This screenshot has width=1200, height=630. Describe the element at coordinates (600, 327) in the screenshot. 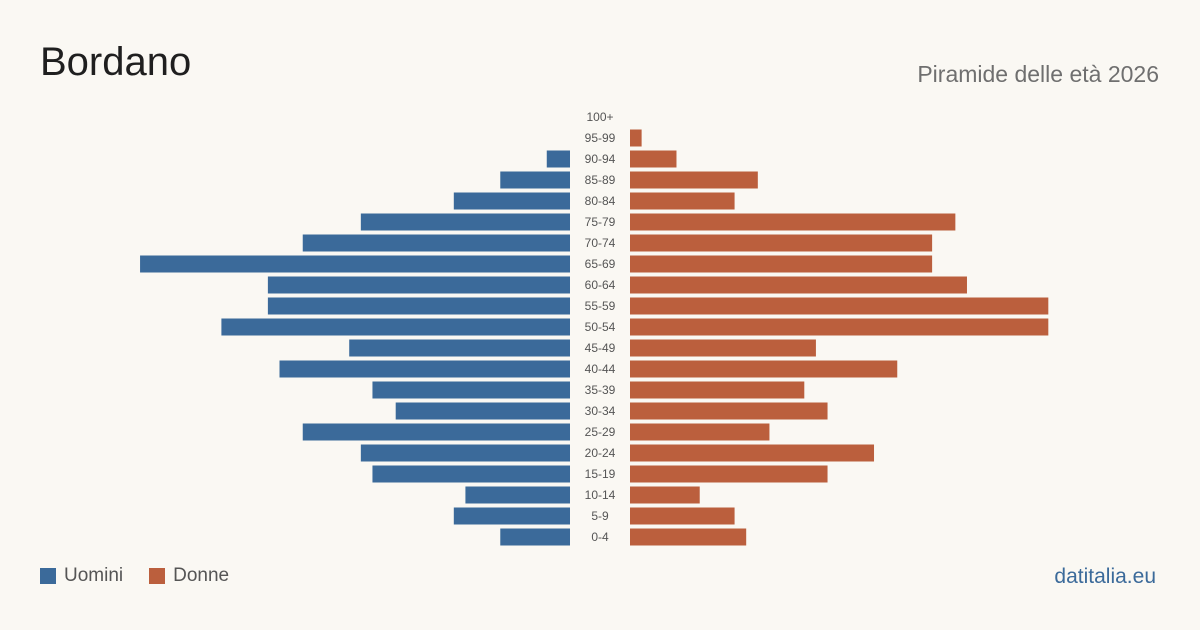

I see `age-label-50-54: 50-54` at that location.